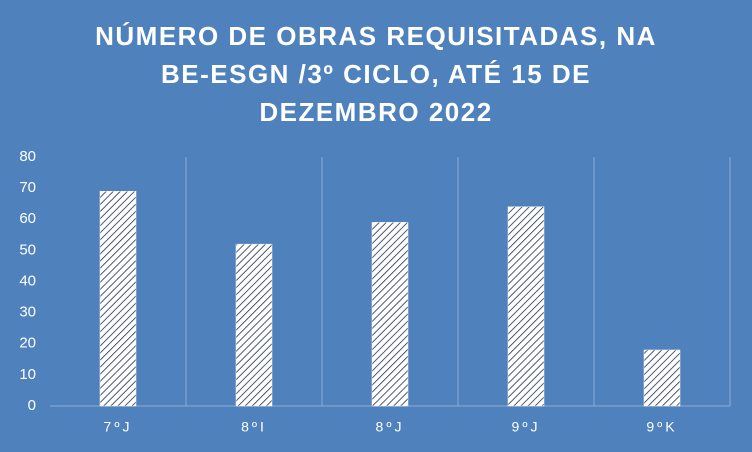  I want to click on y-tick-label: 0, so click(32, 405).